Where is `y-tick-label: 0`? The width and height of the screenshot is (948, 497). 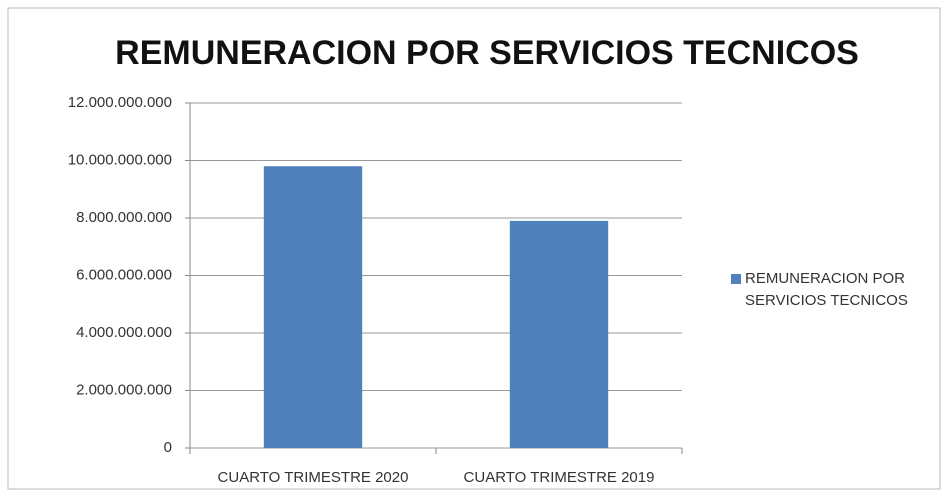 y-tick-label: 0 is located at coordinates (168, 447).